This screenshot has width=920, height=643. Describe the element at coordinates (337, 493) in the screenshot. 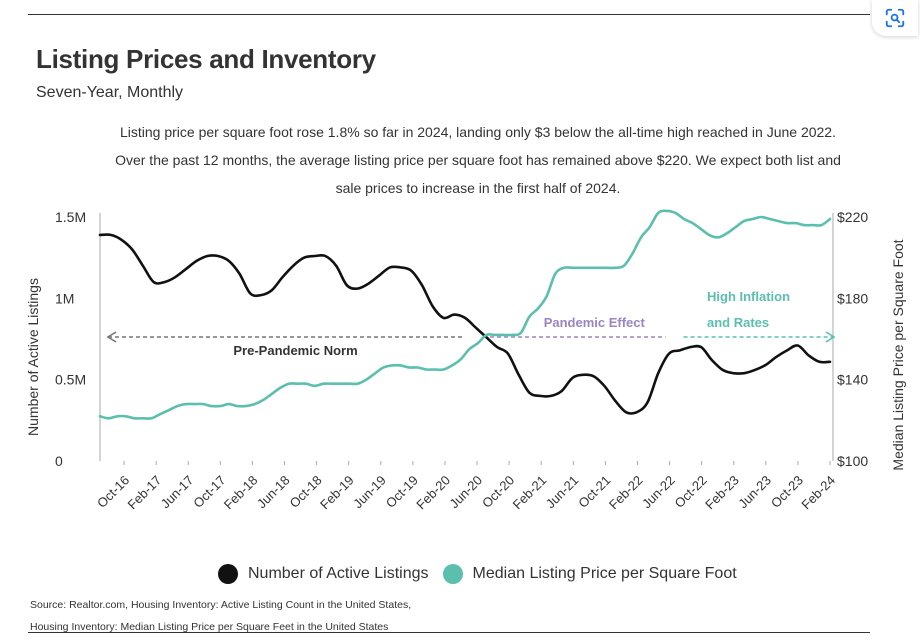

I see `x-axis-tick-label: Feb-19` at that location.